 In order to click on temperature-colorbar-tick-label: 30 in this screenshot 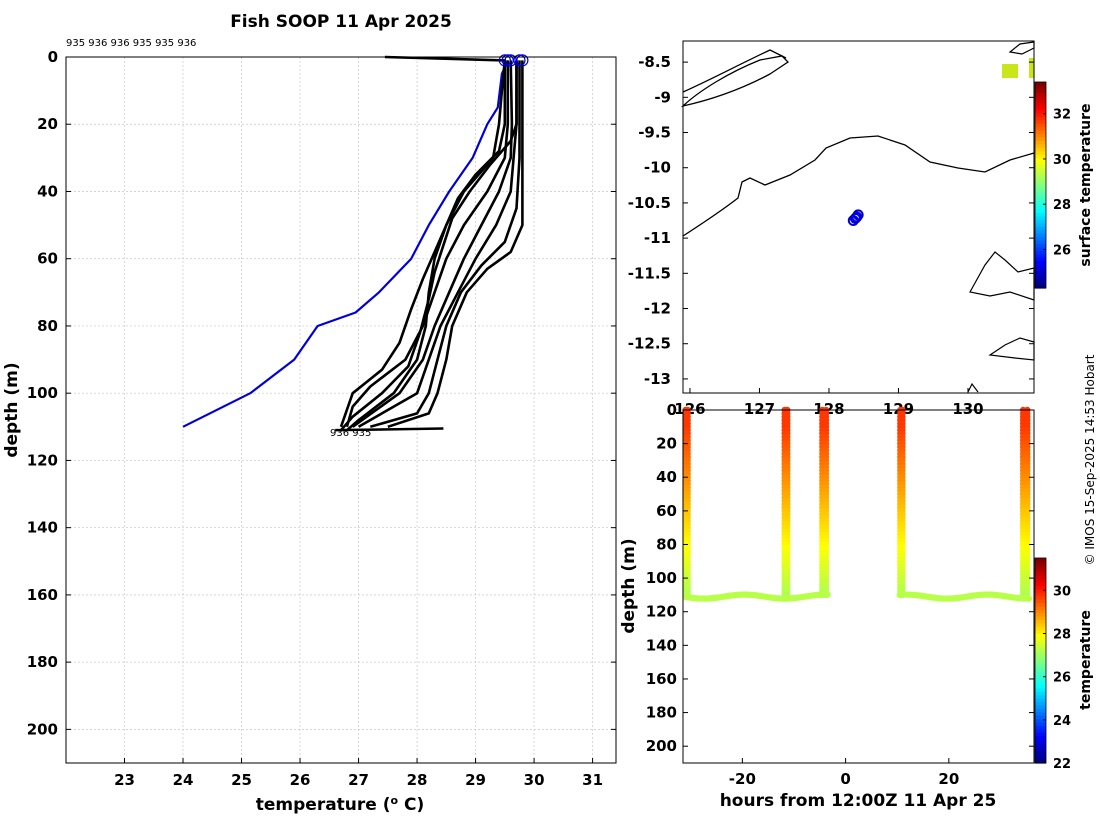, I will do `click(1062, 591)`.